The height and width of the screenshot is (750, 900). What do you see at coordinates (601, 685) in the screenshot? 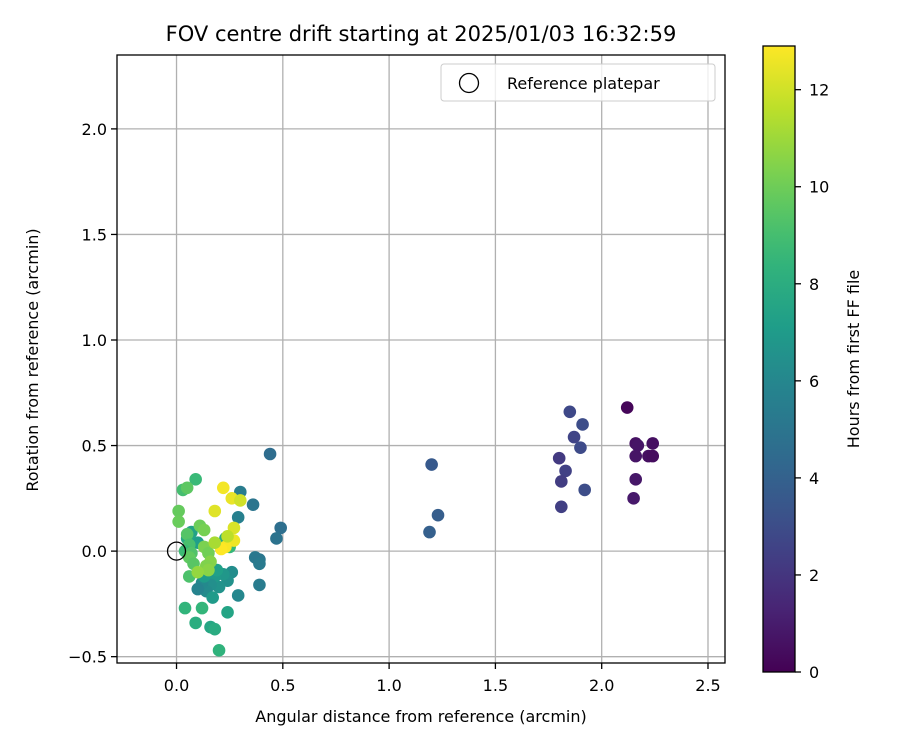
I see `x-tick-label: 2.0` at bounding box center [601, 685].